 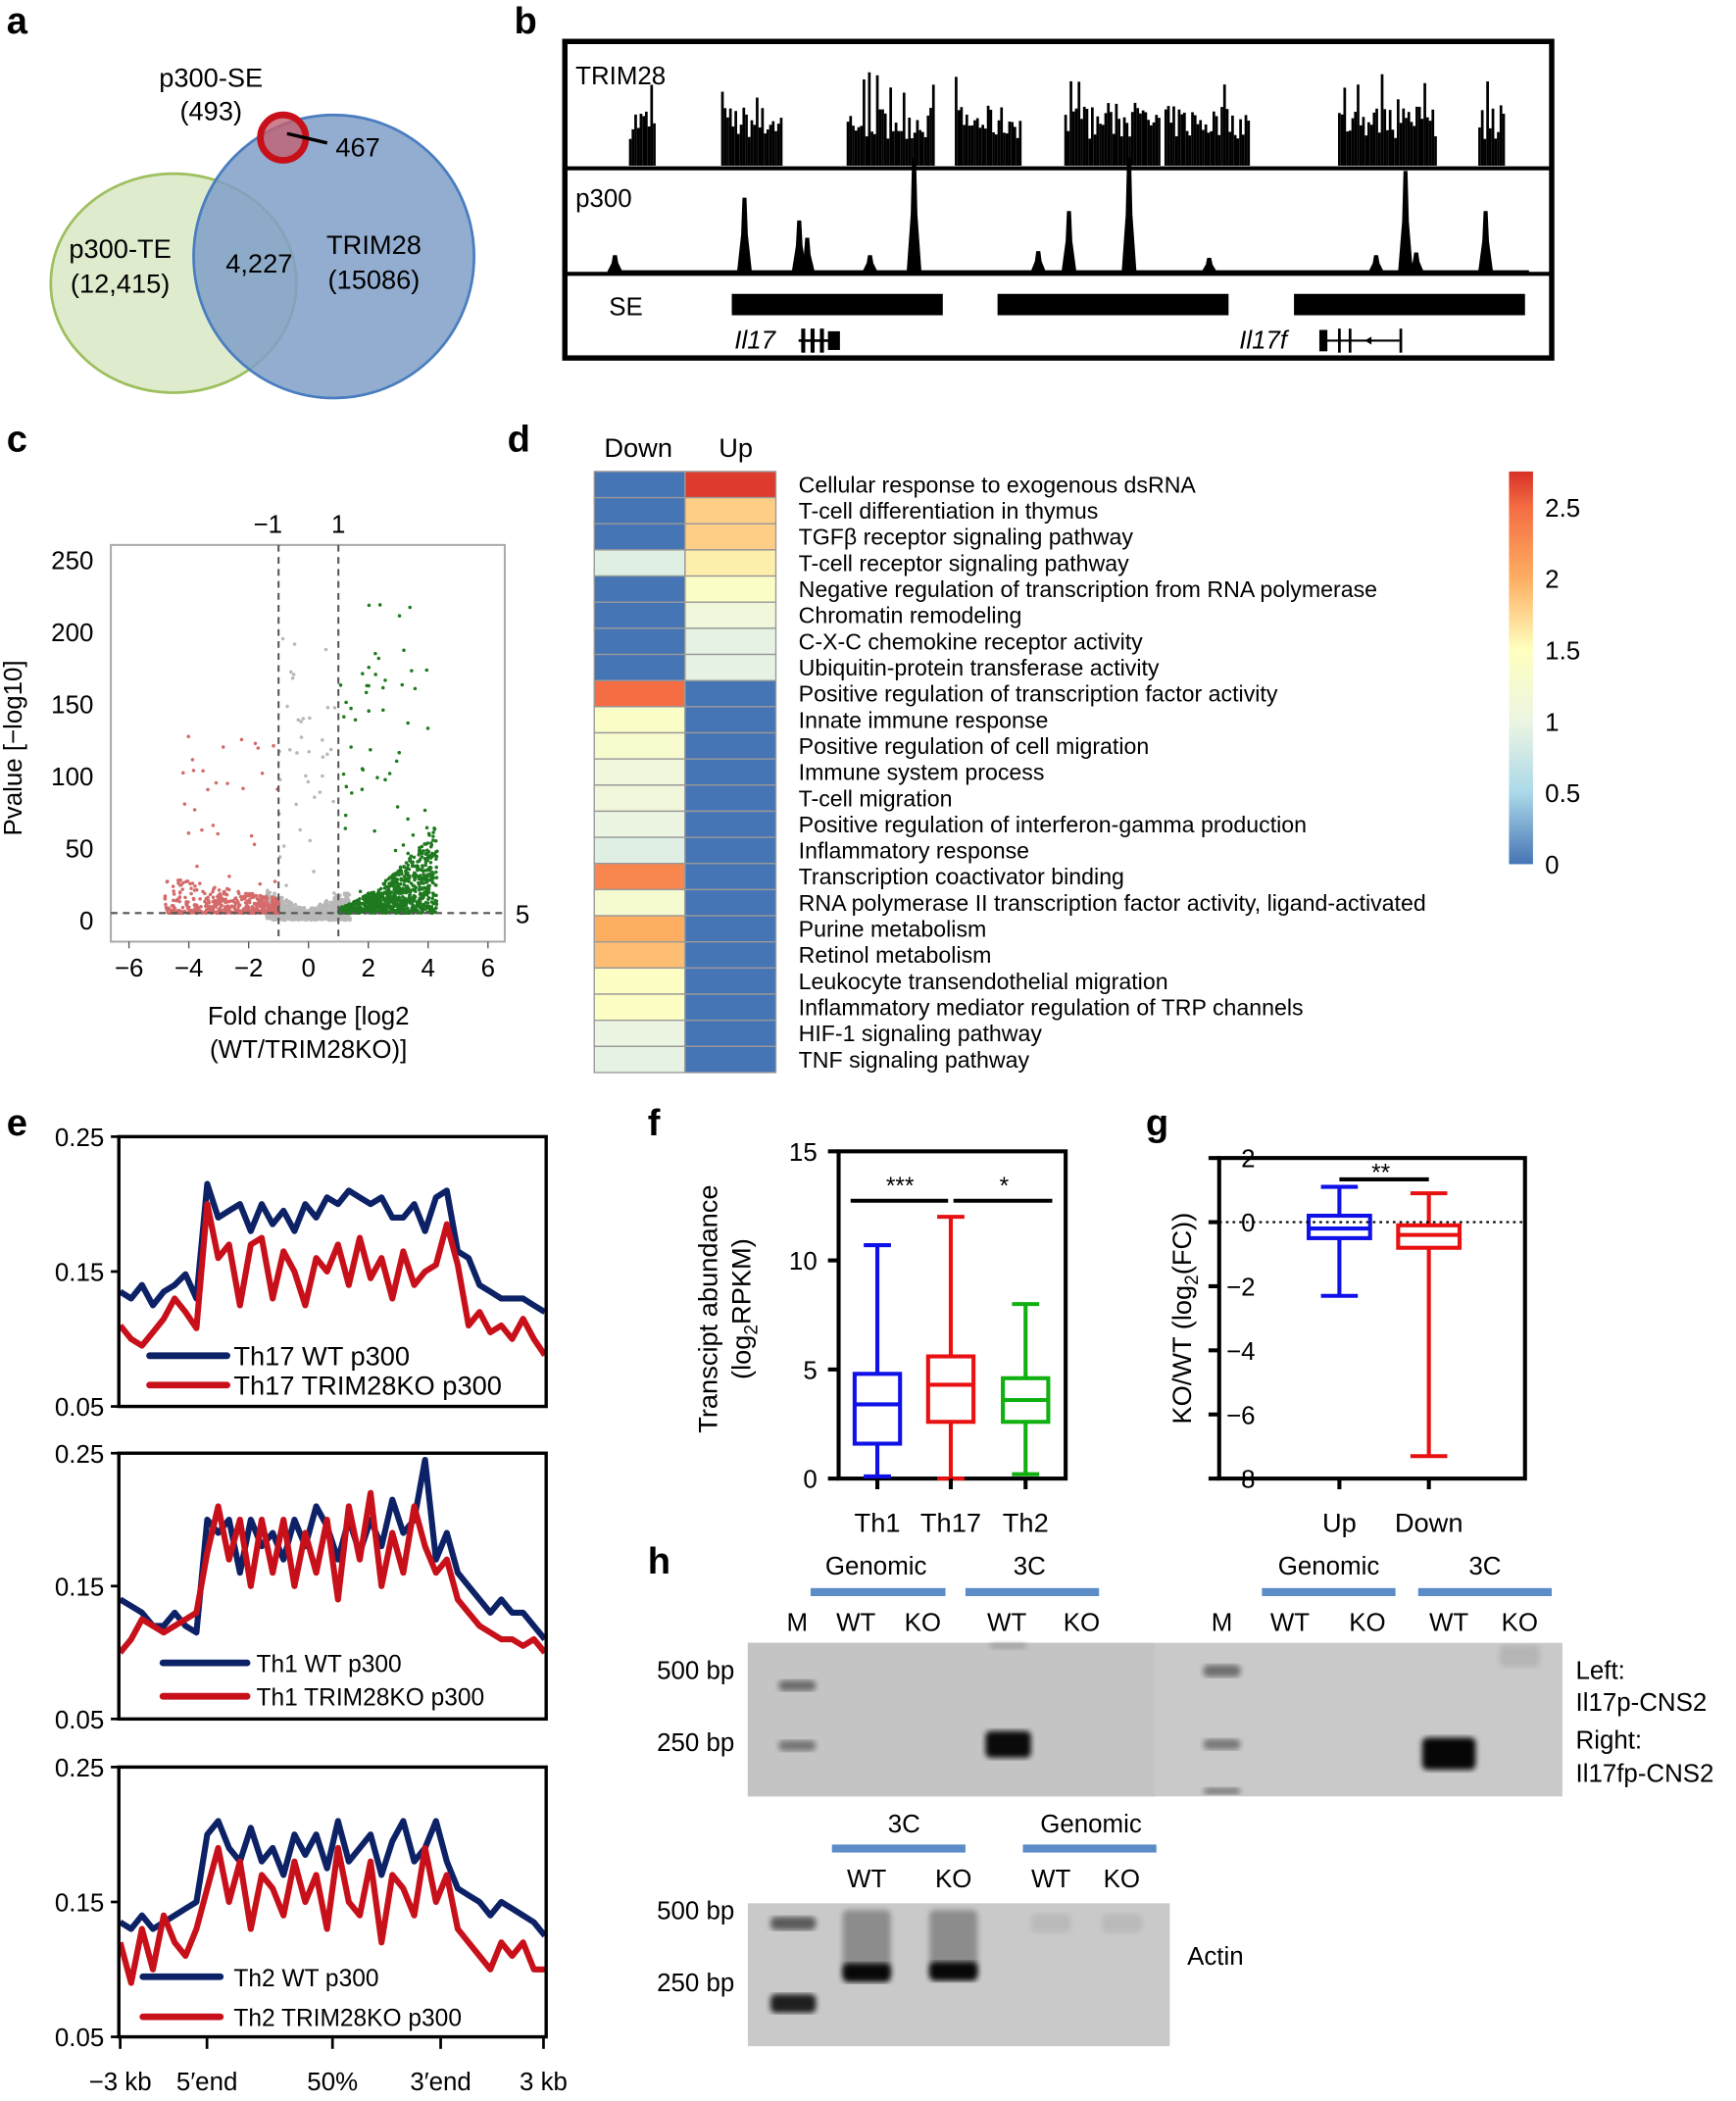 What do you see at coordinates (72, 561) in the screenshot?
I see `y-tick-label: 250` at bounding box center [72, 561].